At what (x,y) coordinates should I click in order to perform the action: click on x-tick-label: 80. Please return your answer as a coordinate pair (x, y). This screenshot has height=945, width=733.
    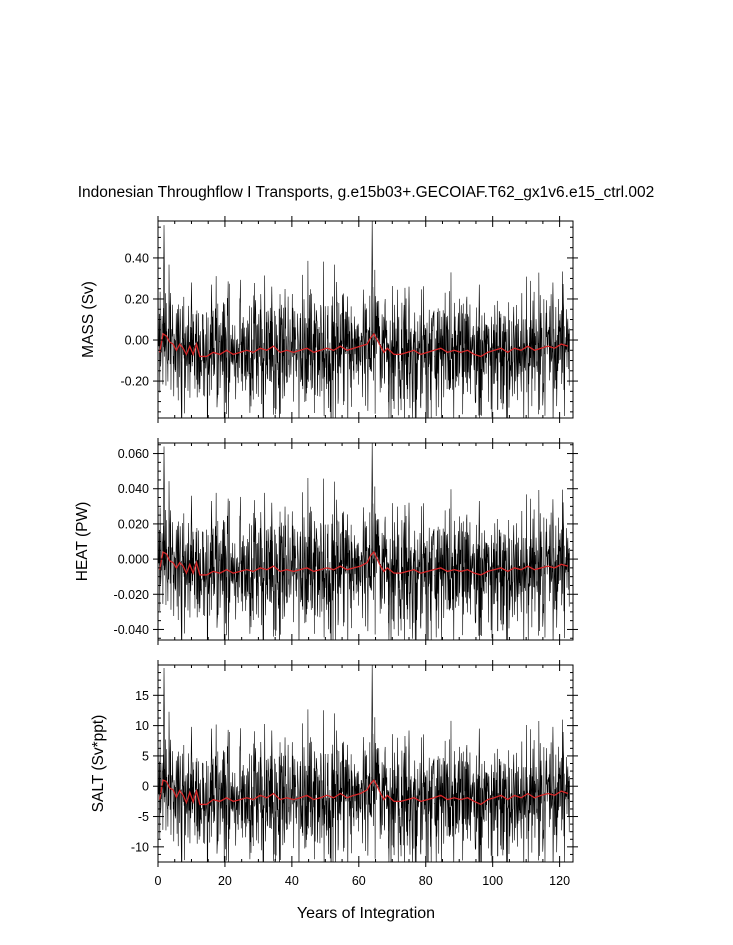
    Looking at the image, I should click on (426, 881).